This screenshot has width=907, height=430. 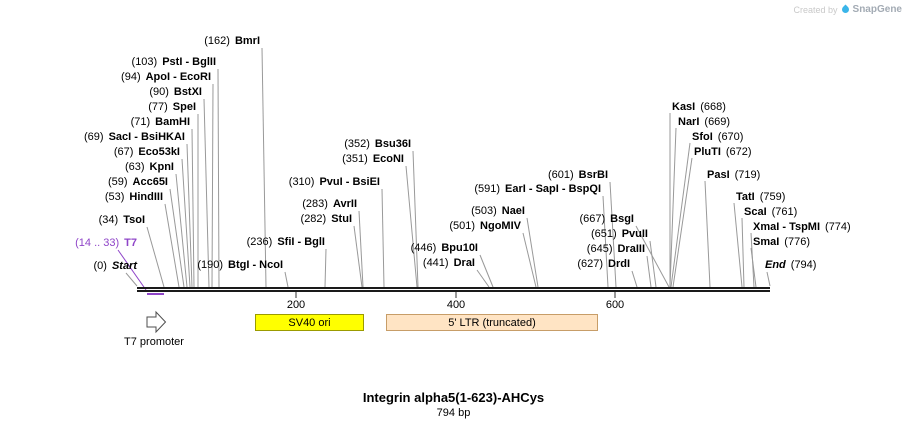 What do you see at coordinates (734, 175) in the screenshot?
I see `site-label-pasi: PasI (719)` at bounding box center [734, 175].